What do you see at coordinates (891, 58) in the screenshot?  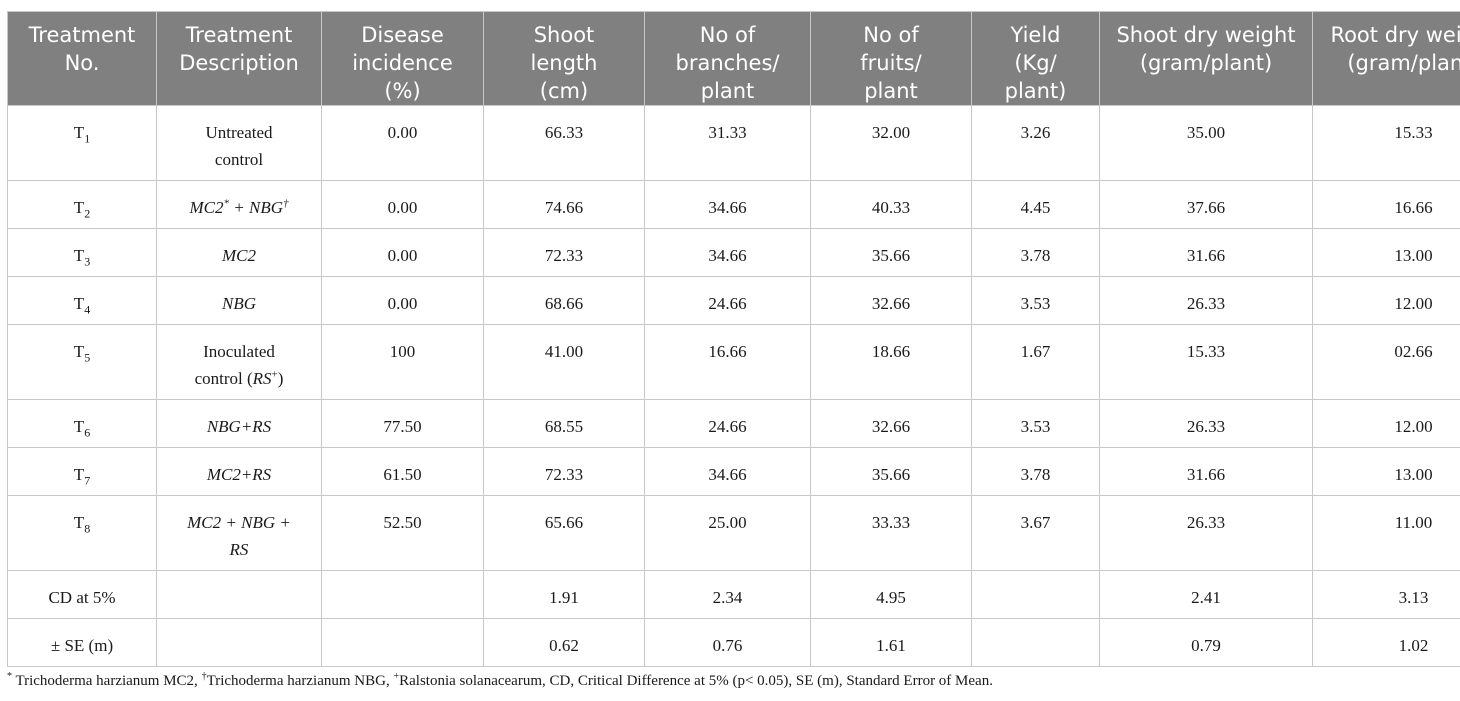 I see `column-header: No of fruits/plant` at bounding box center [891, 58].